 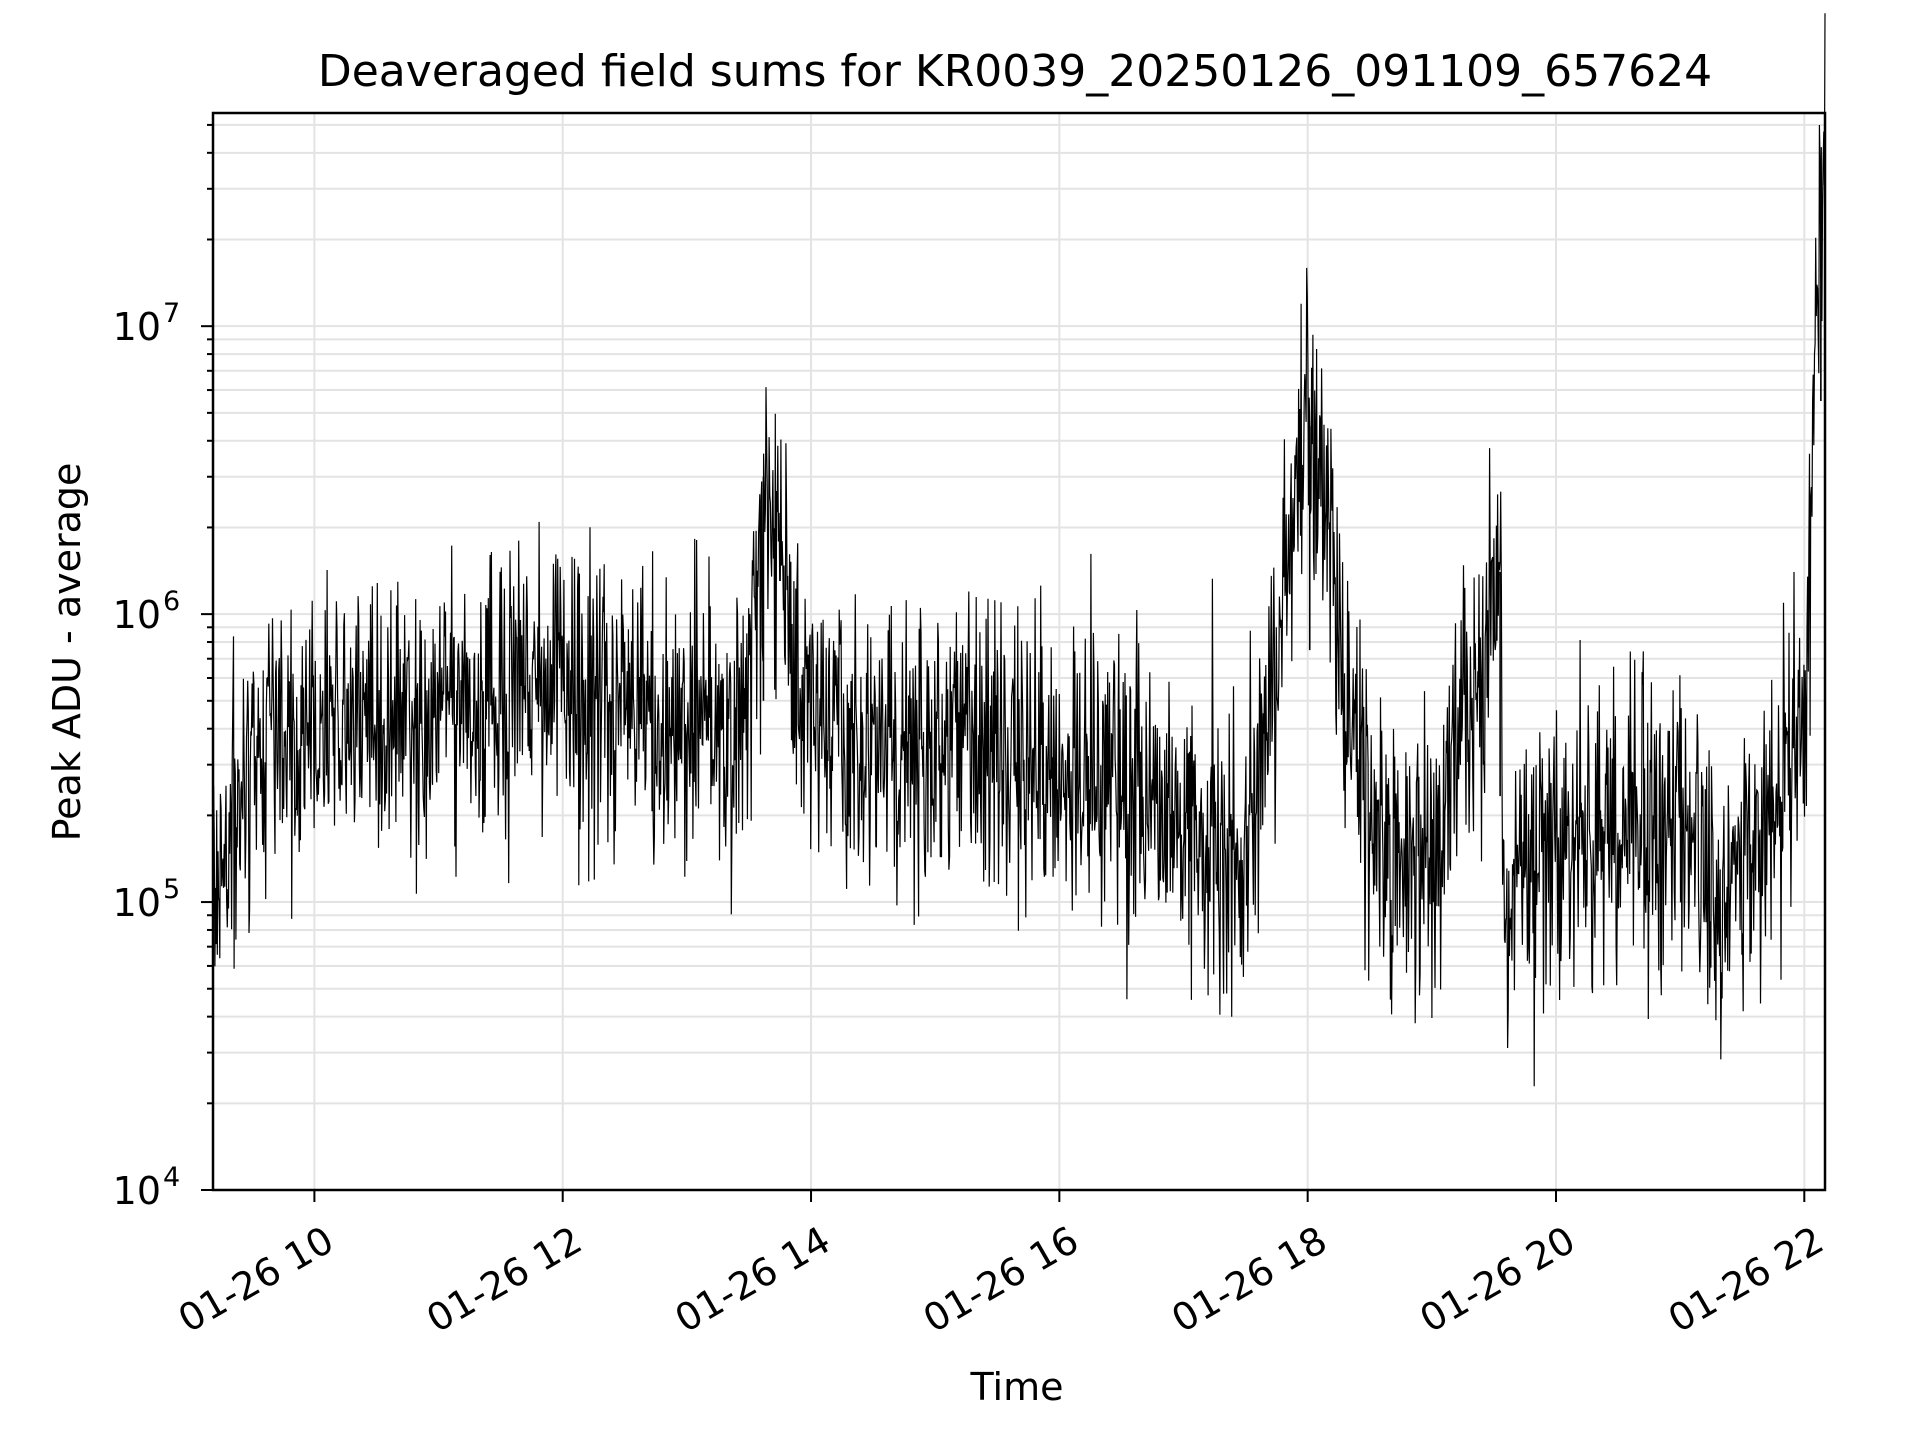 What do you see at coordinates (171, 601) in the screenshot?
I see `y-tick-exponent: 6` at bounding box center [171, 601].